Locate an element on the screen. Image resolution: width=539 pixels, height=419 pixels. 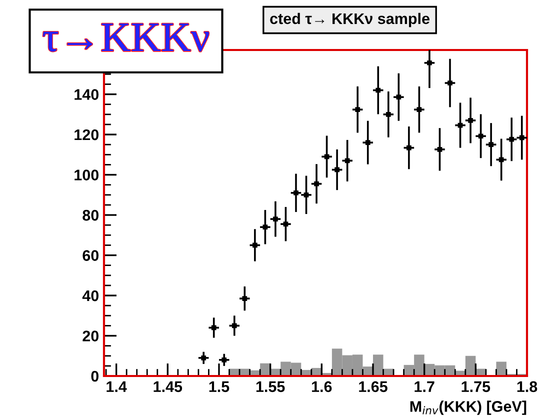
x-tick-label: 1.6 is located at coordinates (322, 386).